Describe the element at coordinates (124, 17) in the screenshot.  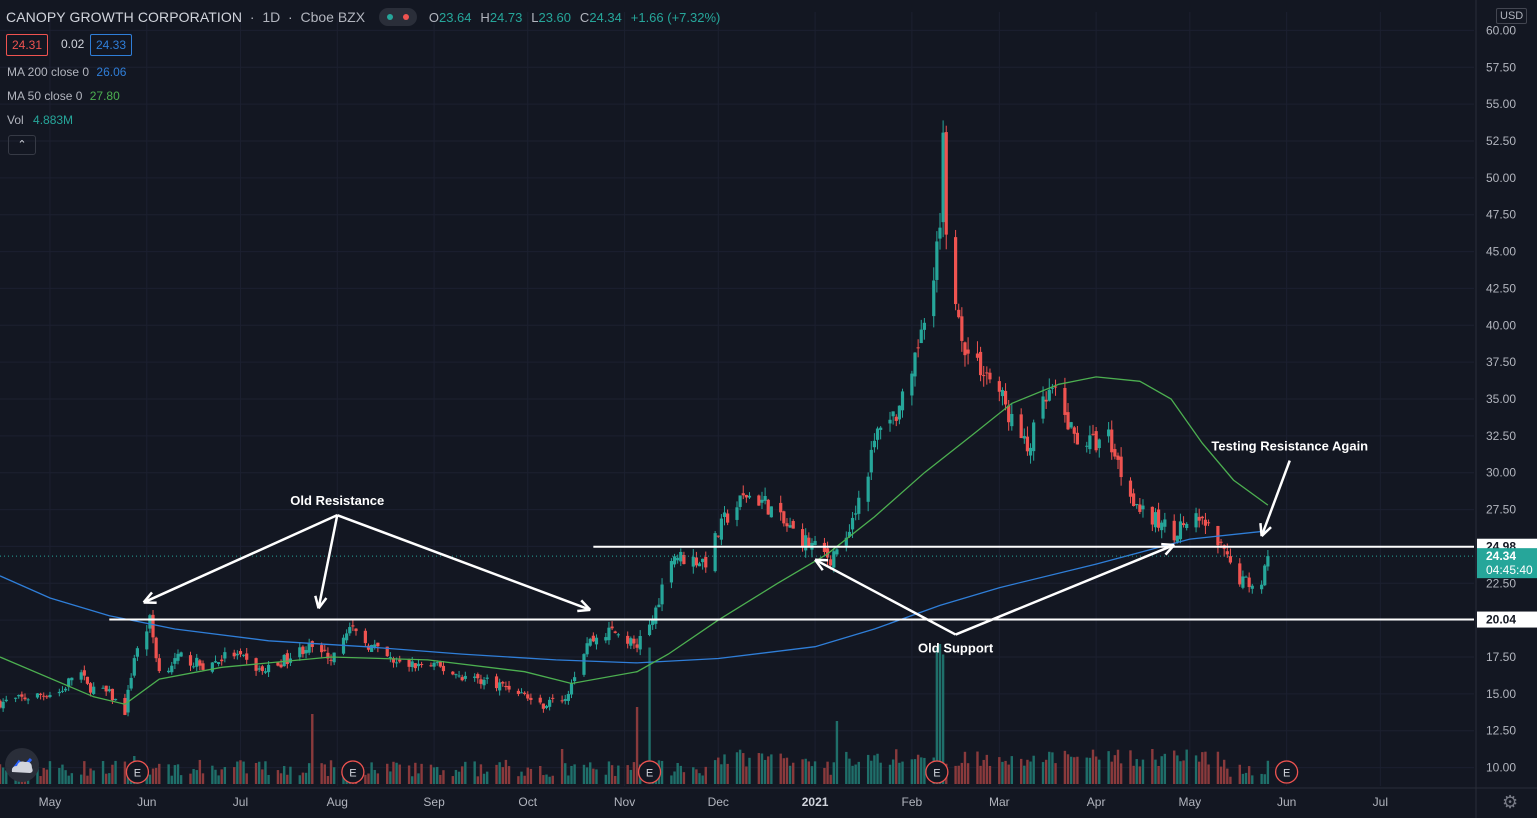
I see `symbol-title: CANOPY GROWTH CORPORATION` at that location.